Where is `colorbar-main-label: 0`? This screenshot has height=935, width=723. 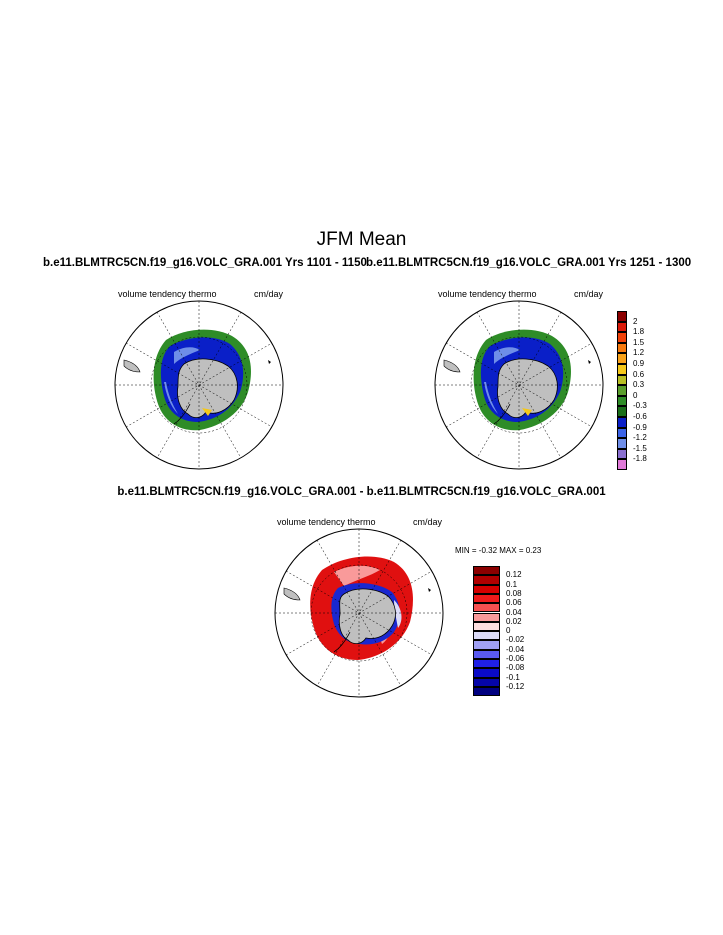 colorbar-main-label: 0 is located at coordinates (635, 395).